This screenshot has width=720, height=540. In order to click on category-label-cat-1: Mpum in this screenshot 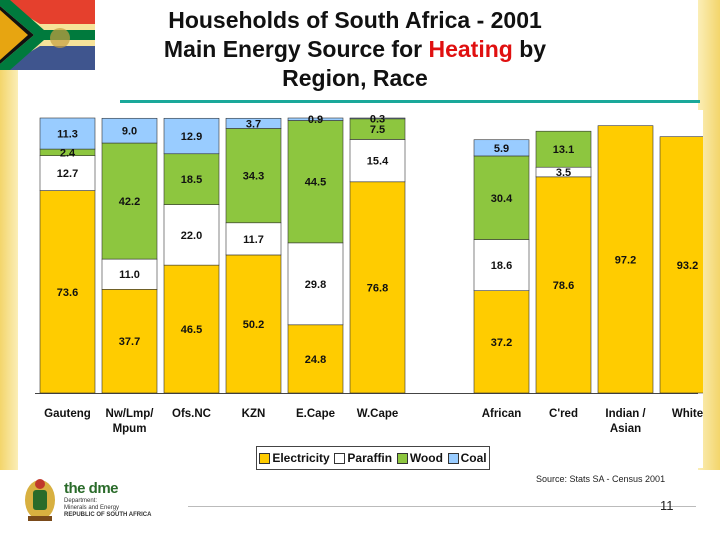, I will do `click(130, 429)`.